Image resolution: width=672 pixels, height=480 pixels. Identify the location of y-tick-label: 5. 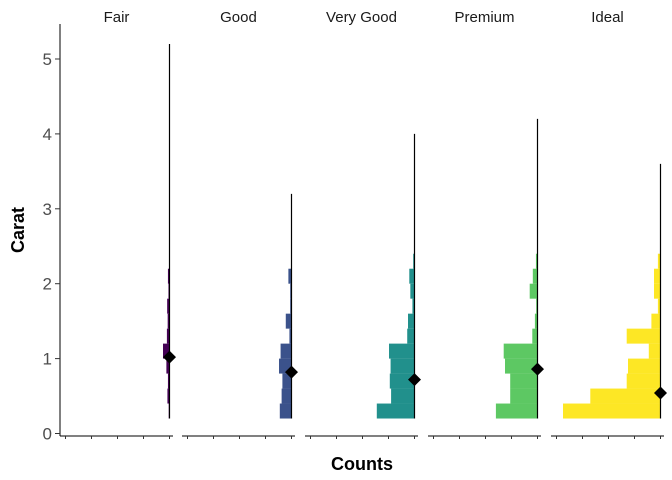
(47, 59).